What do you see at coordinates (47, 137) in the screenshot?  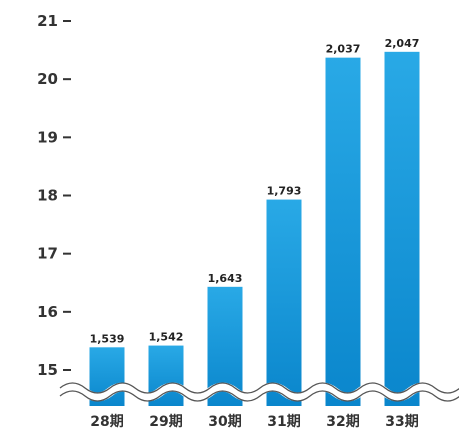 I see `y-tick-label: 19` at bounding box center [47, 137].